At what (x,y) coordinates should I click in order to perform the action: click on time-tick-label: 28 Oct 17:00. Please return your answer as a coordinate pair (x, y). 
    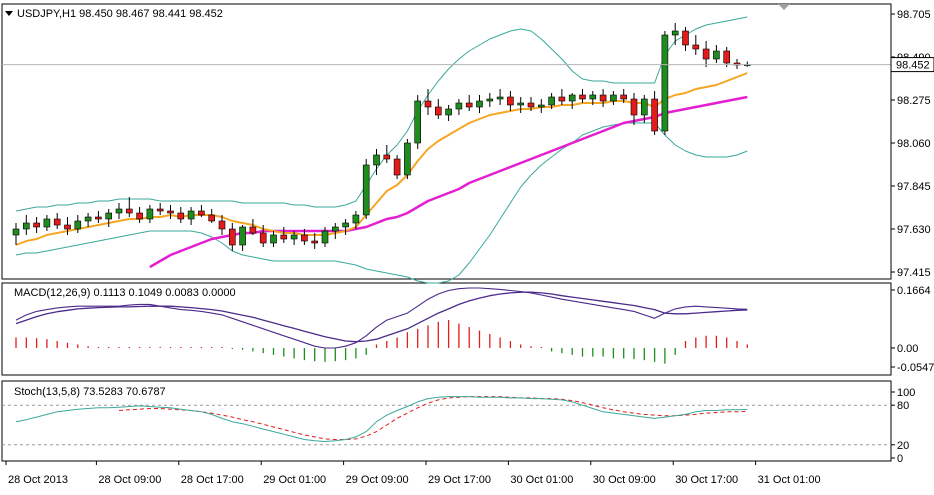
    Looking at the image, I should click on (212, 480).